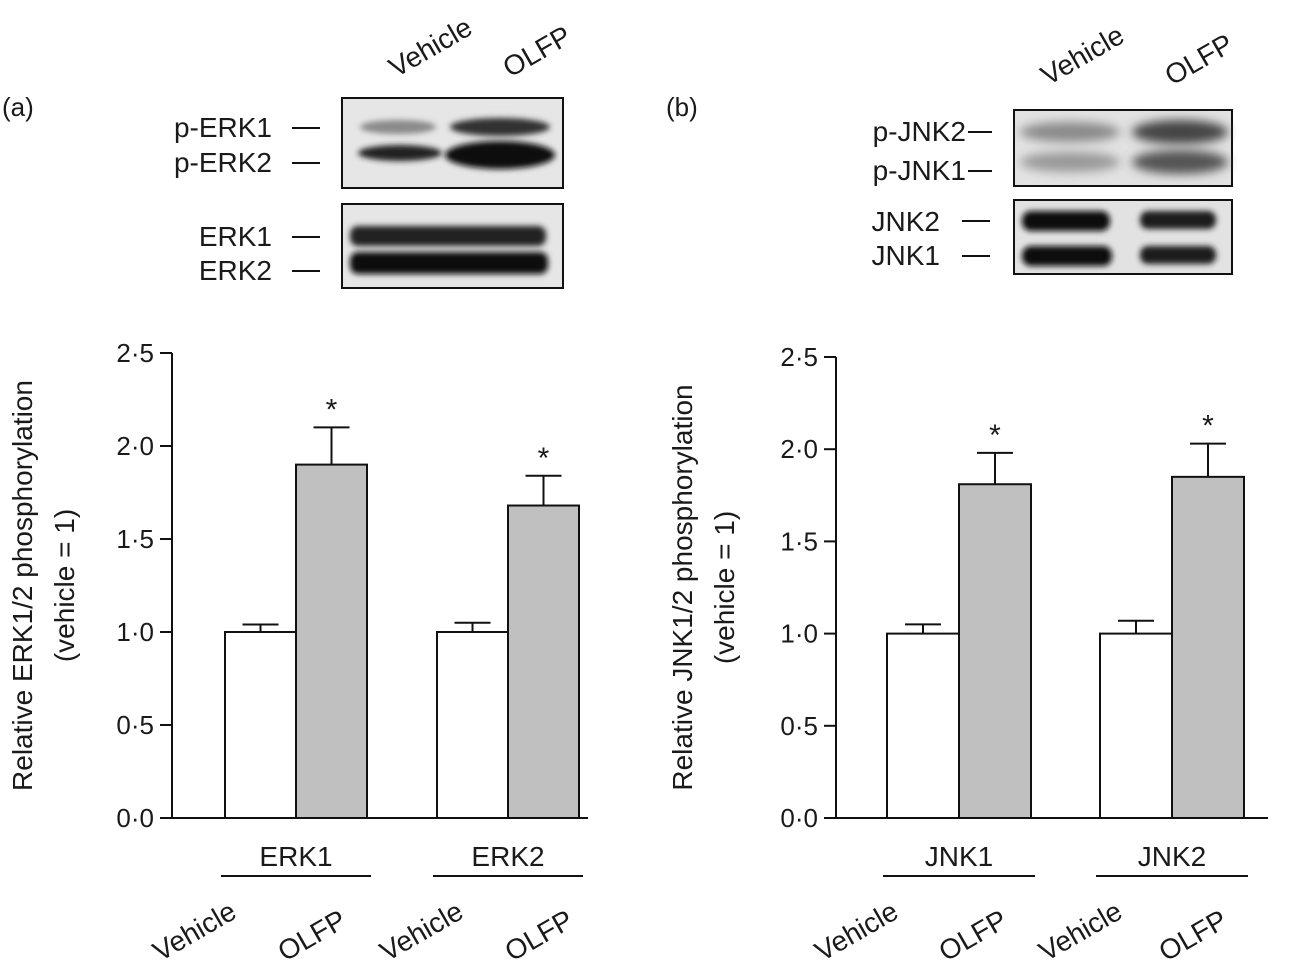  Describe the element at coordinates (312, 935) in the screenshot. I see `group-a1-lane-olfp: OLFP` at that location.